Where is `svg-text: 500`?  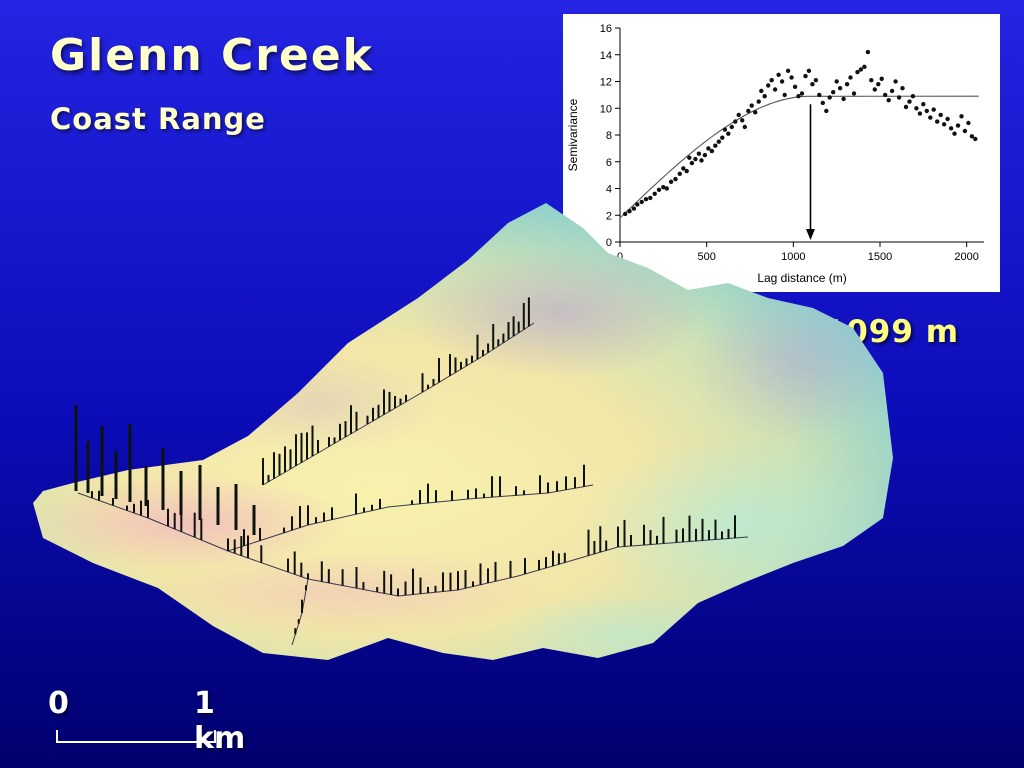 svg-text: 500 is located at coordinates (706, 257).